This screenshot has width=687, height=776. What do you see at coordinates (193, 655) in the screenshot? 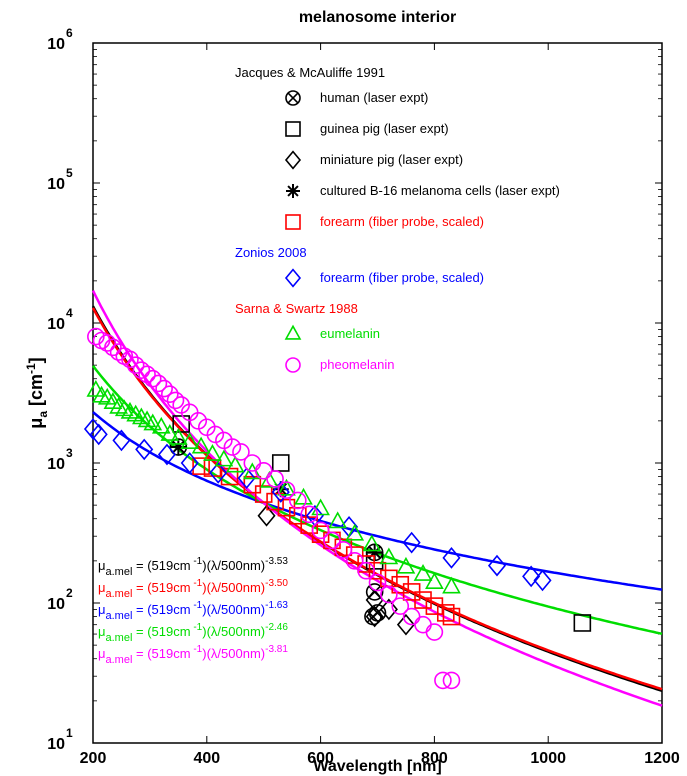
I see `fit-formula: μa.mel = (519cm -1)(λ/500nm)-3.81` at bounding box center [193, 655].